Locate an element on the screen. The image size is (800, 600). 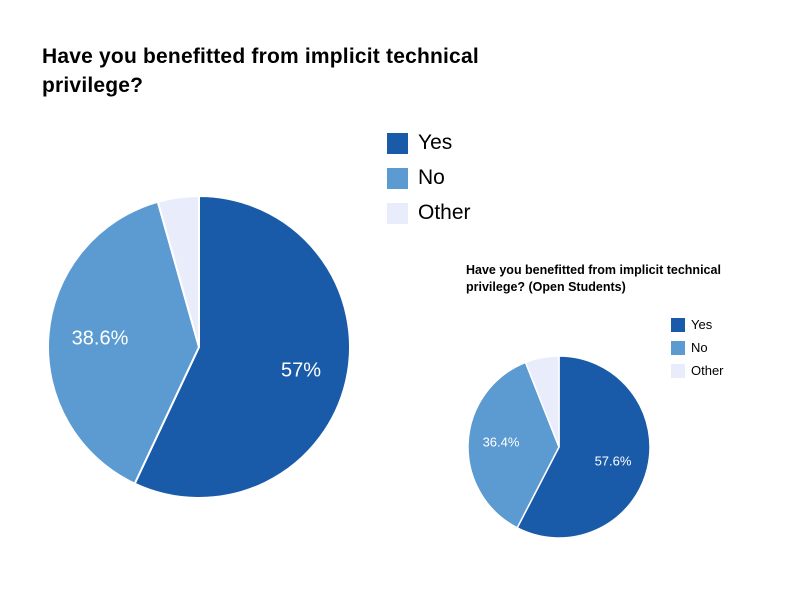
main-legend-label-no: No is located at coordinates (431, 177).